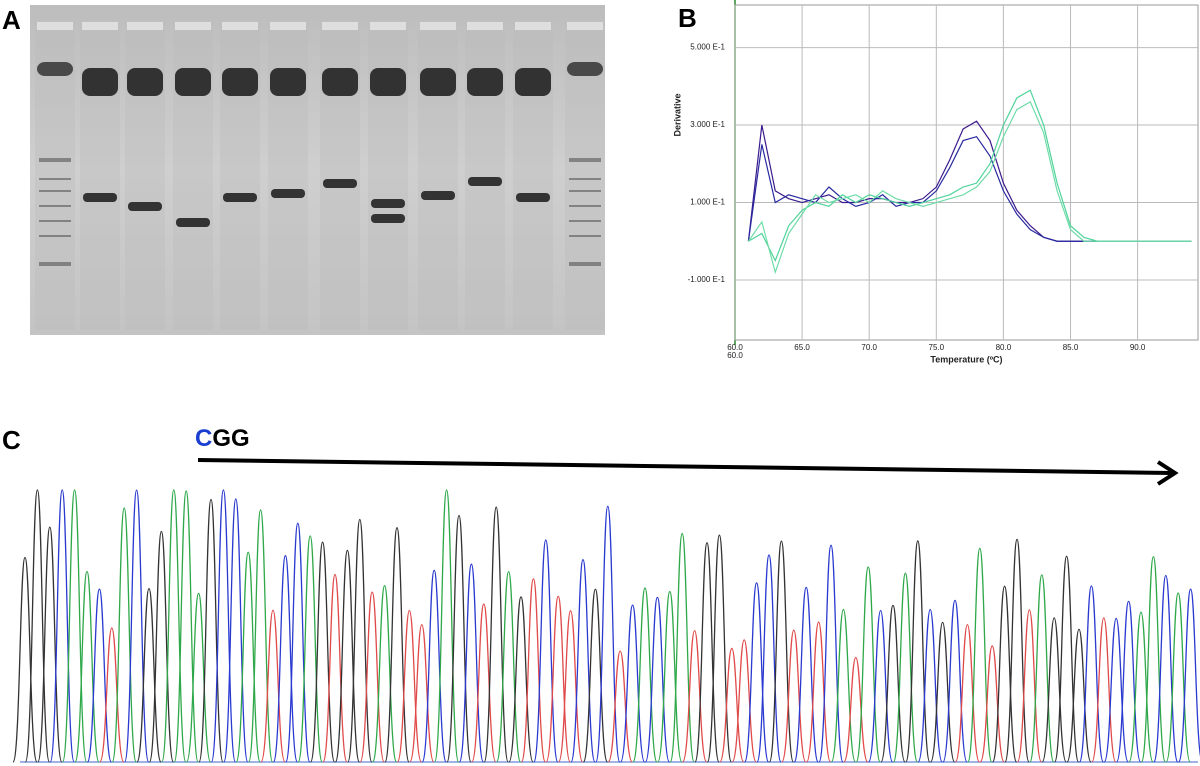  What do you see at coordinates (707, 279) in the screenshot?
I see `y-tick-label: -1.000 E-1` at bounding box center [707, 279].